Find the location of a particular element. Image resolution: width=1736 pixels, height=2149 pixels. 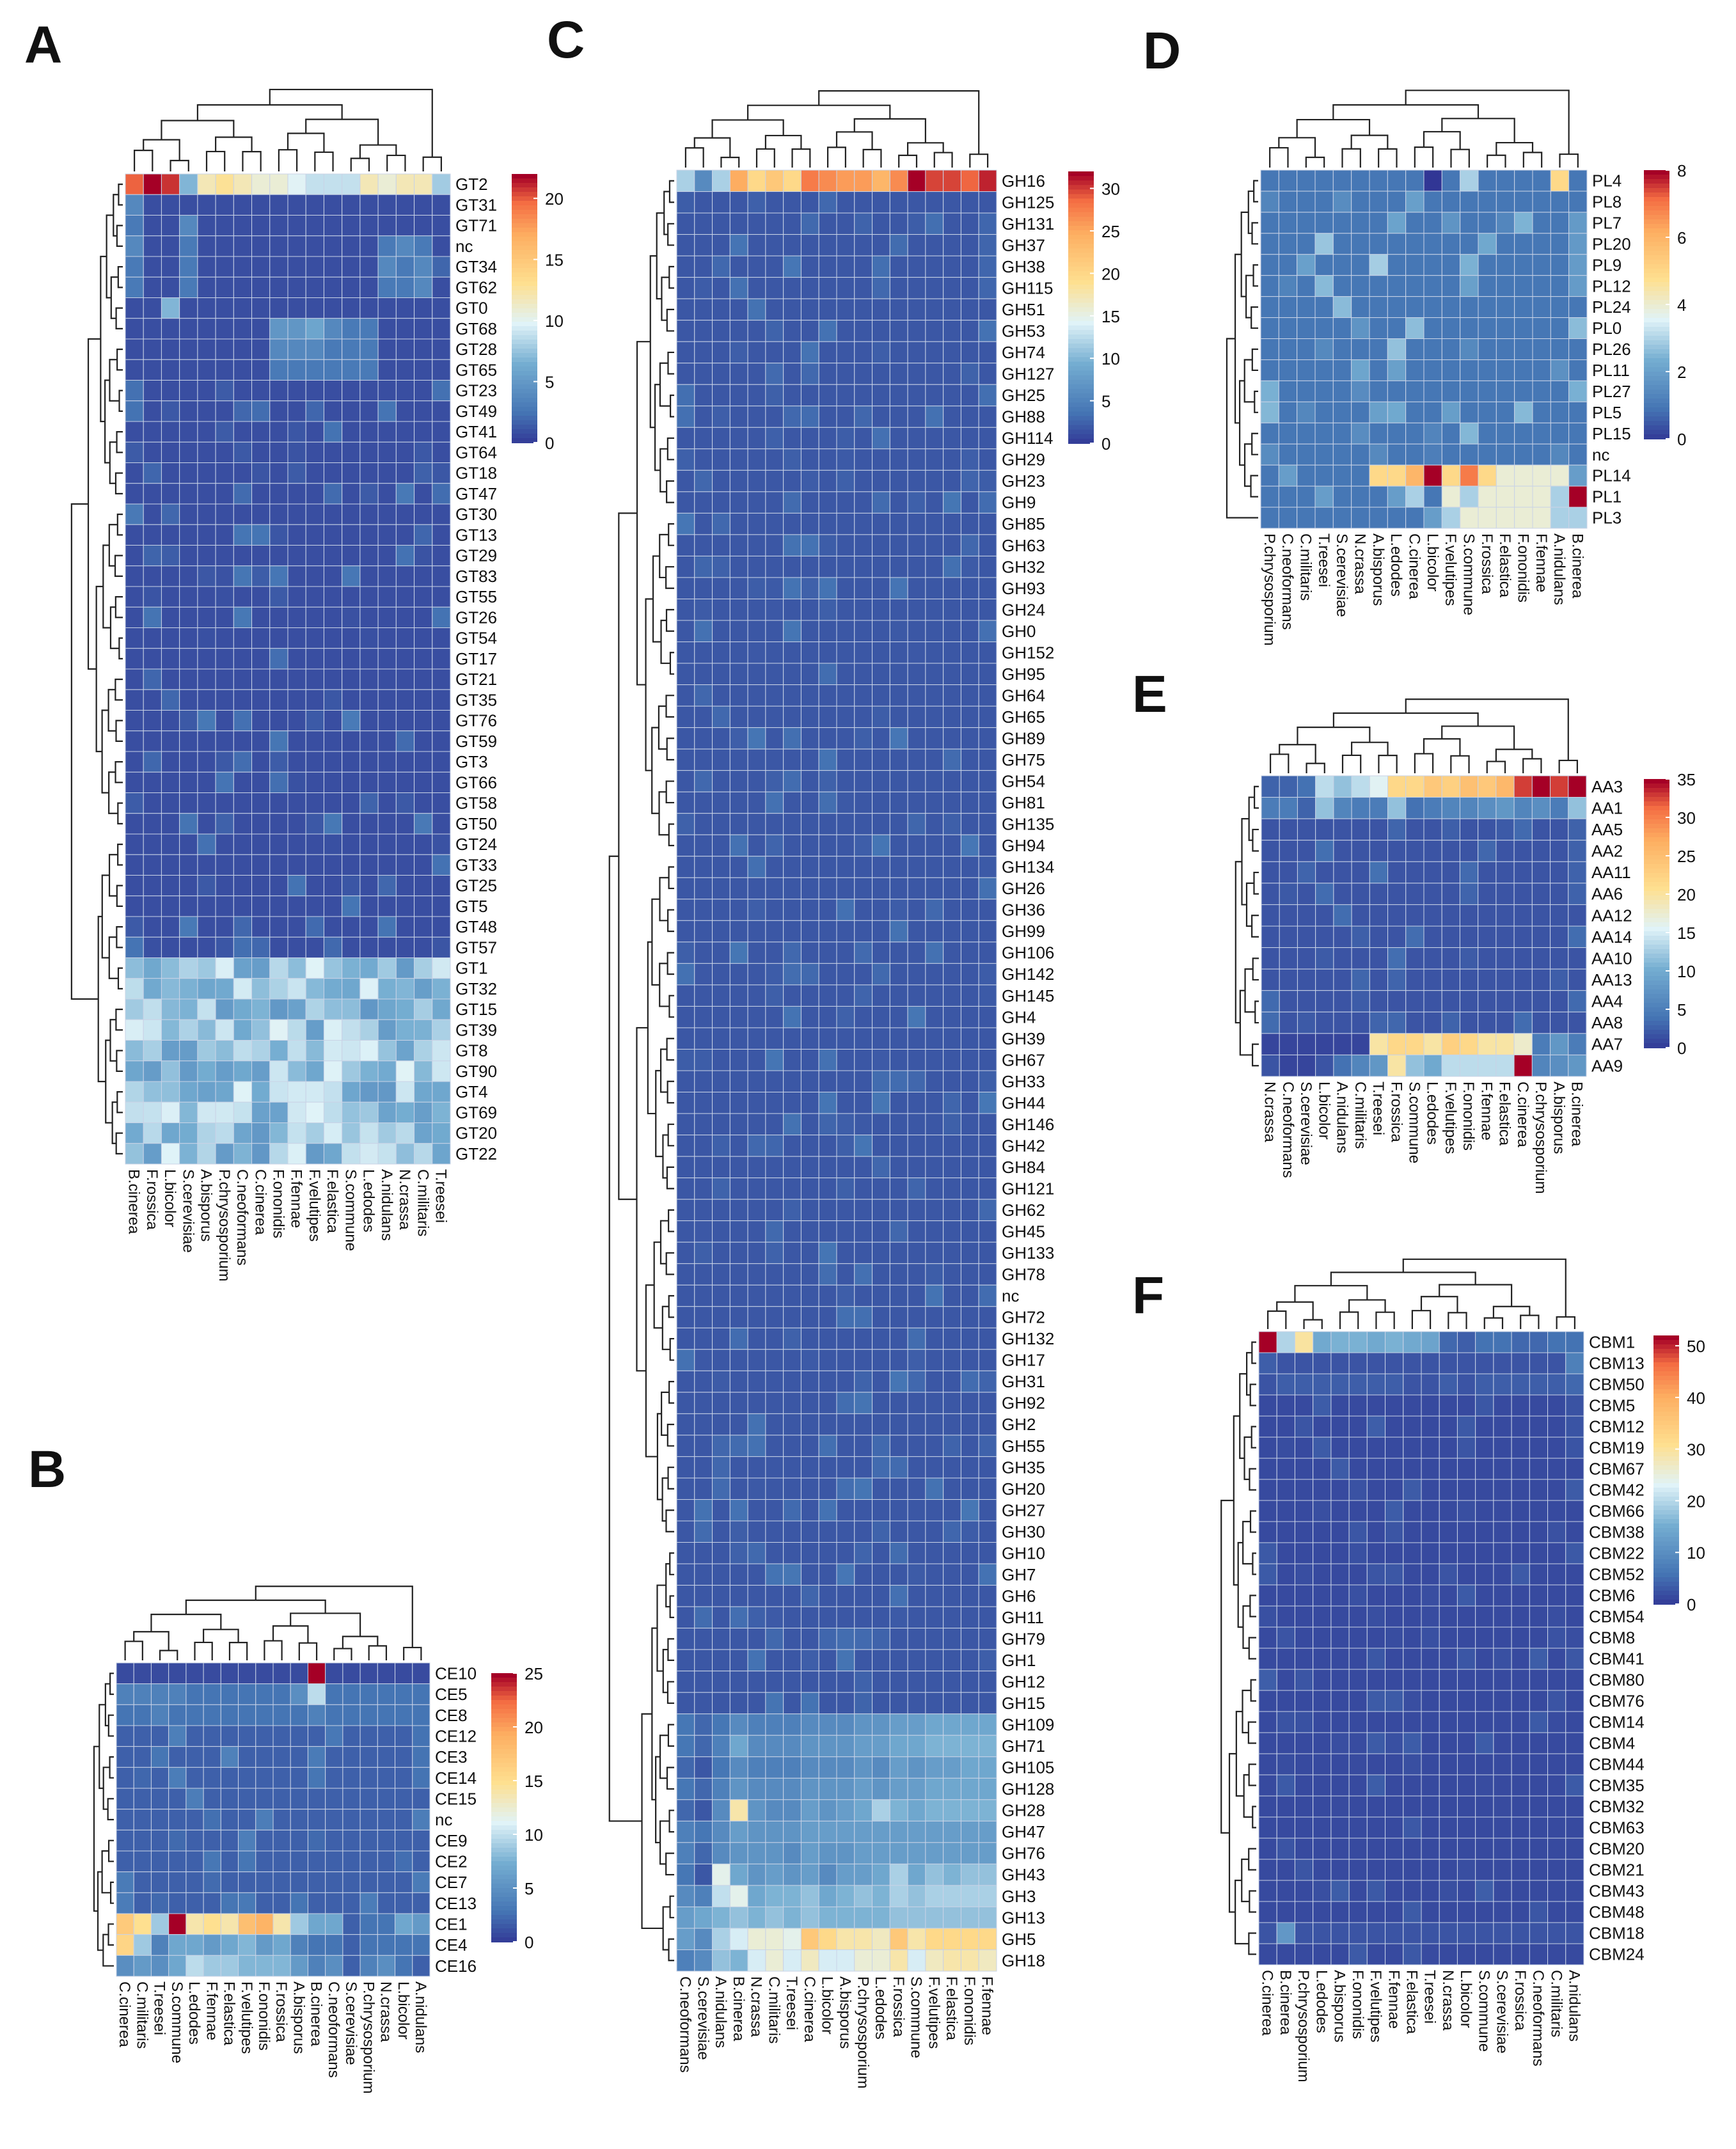

column-label: C.militaris is located at coordinates (1305, 567).